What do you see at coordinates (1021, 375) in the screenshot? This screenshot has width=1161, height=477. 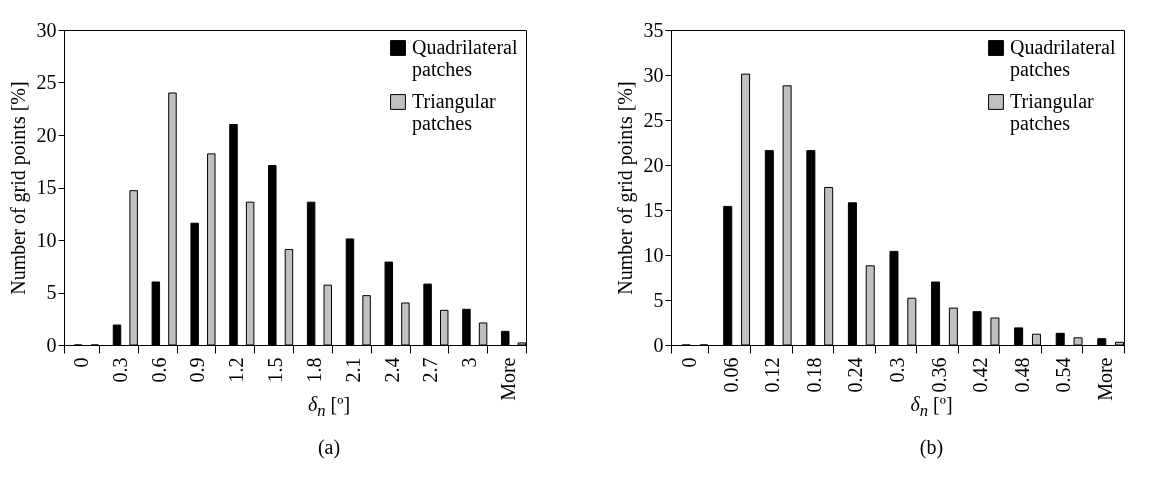 I see `x-tick-label: 0.48` at bounding box center [1021, 375].